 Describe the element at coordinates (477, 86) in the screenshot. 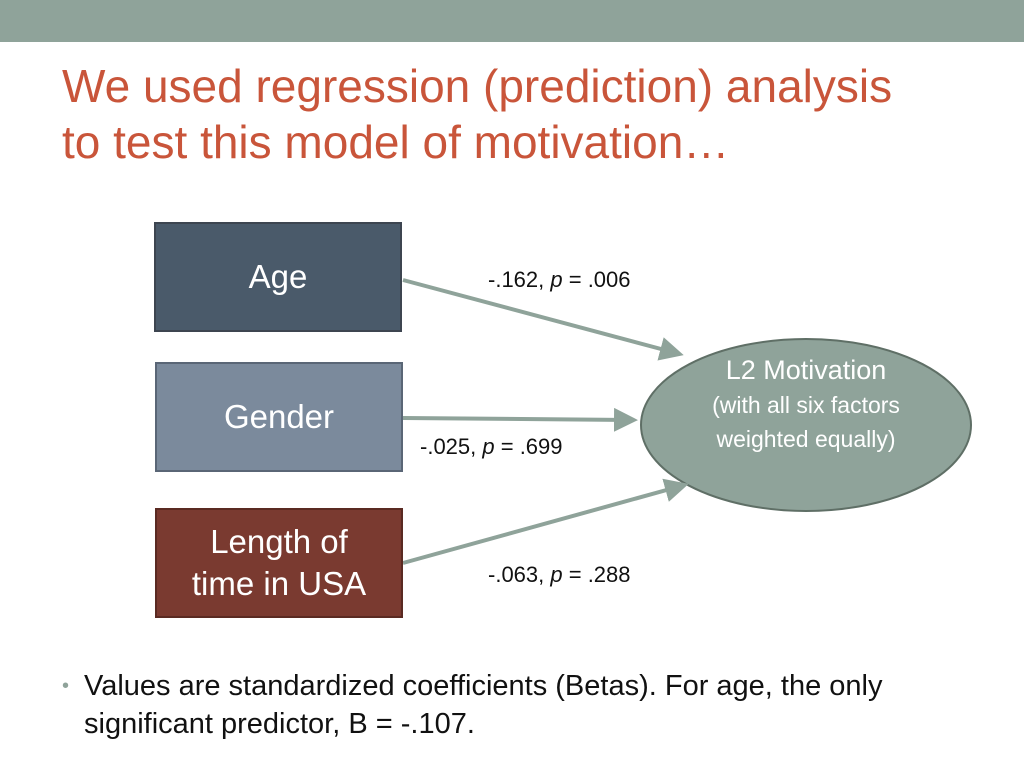

I see `title-line: We used regression (prediction) analysis` at that location.